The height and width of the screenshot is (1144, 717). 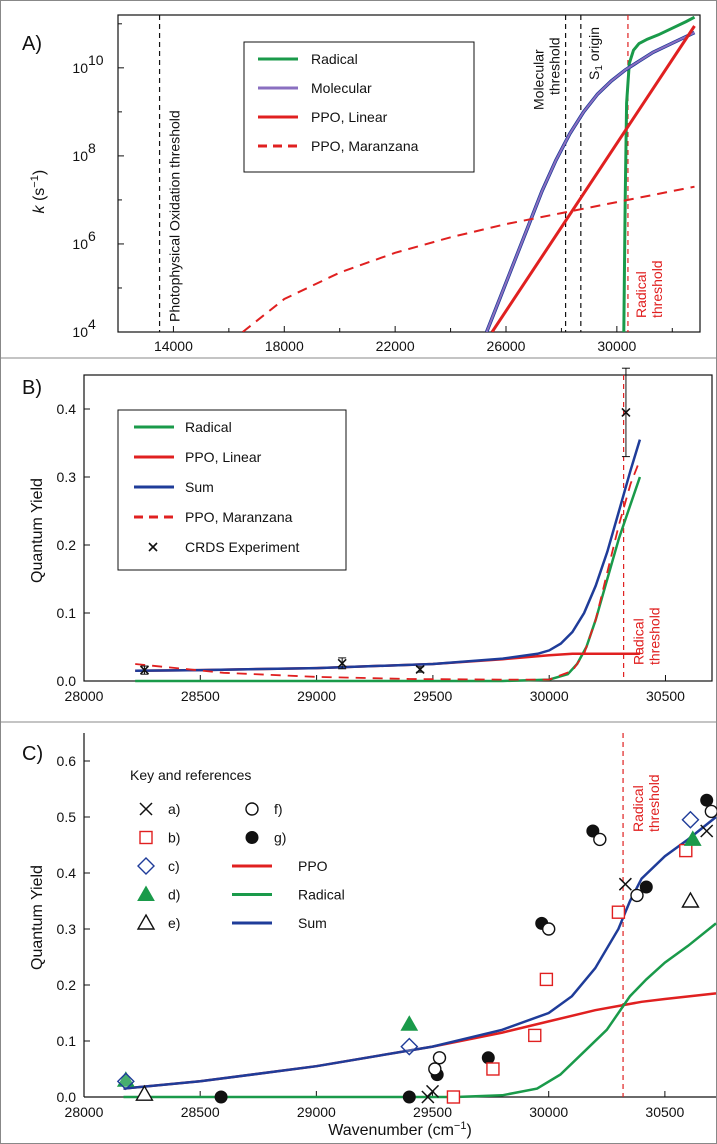 I want to click on series-sum, so click(x=388, y=556).